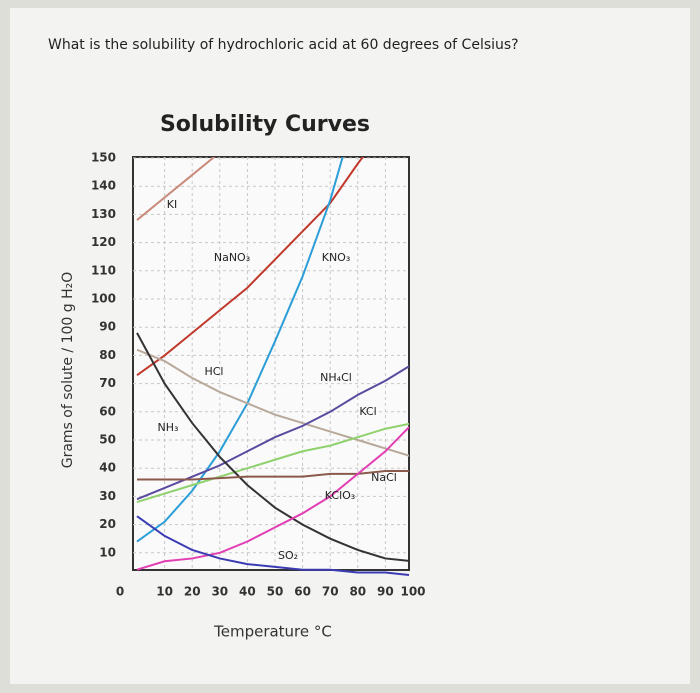 The height and width of the screenshot is (693, 700). I want to click on y-tick-label: 120, so click(103, 242).